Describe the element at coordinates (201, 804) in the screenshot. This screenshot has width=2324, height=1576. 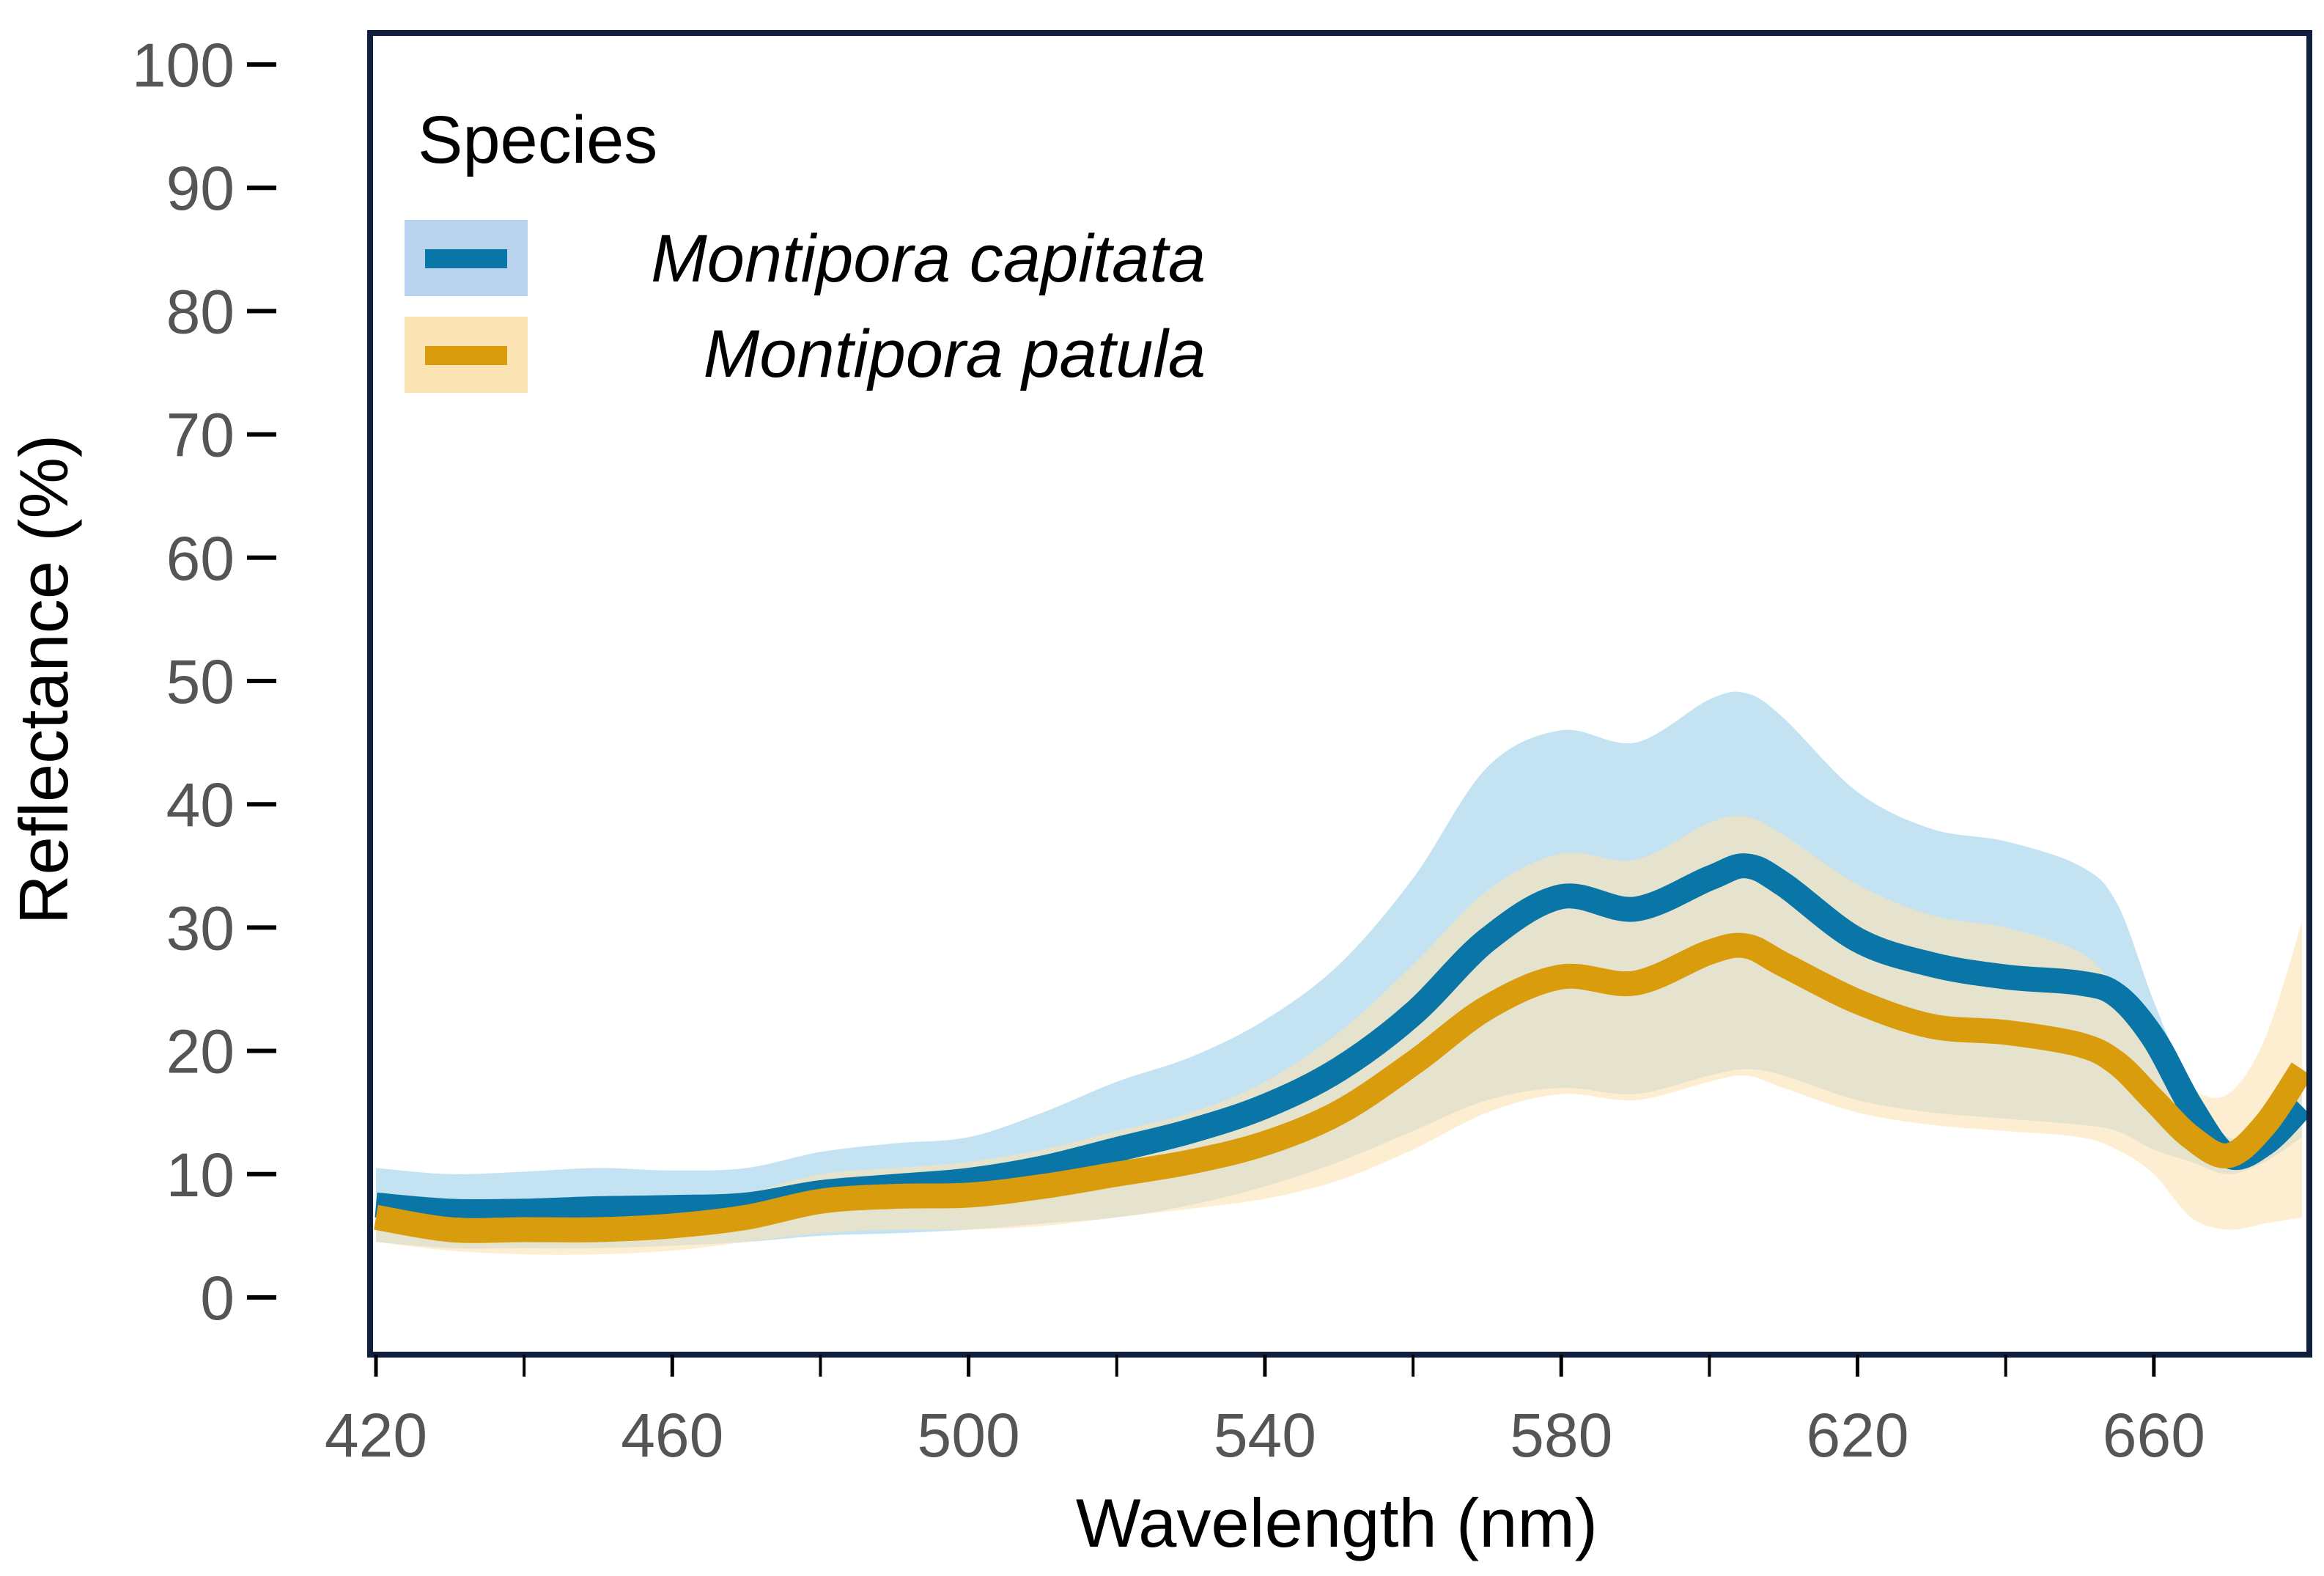
I see `y-tick-label: 40` at that location.